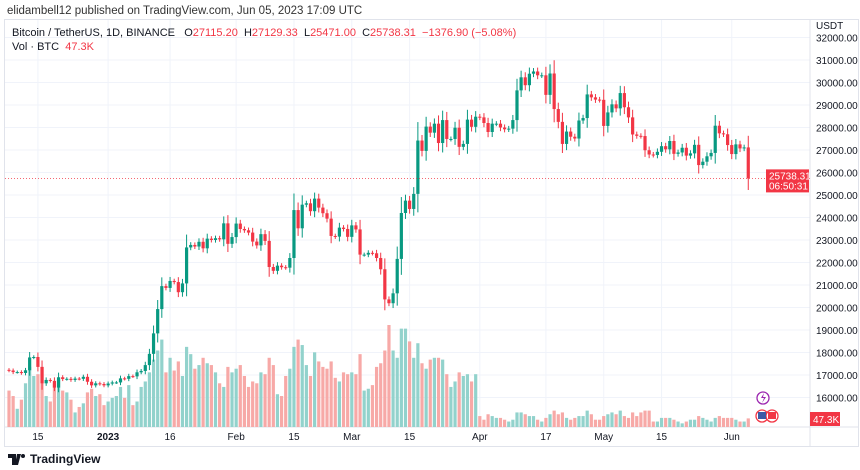 This screenshot has height=470, width=860. I want to click on last-volume-badge, so click(825, 419).